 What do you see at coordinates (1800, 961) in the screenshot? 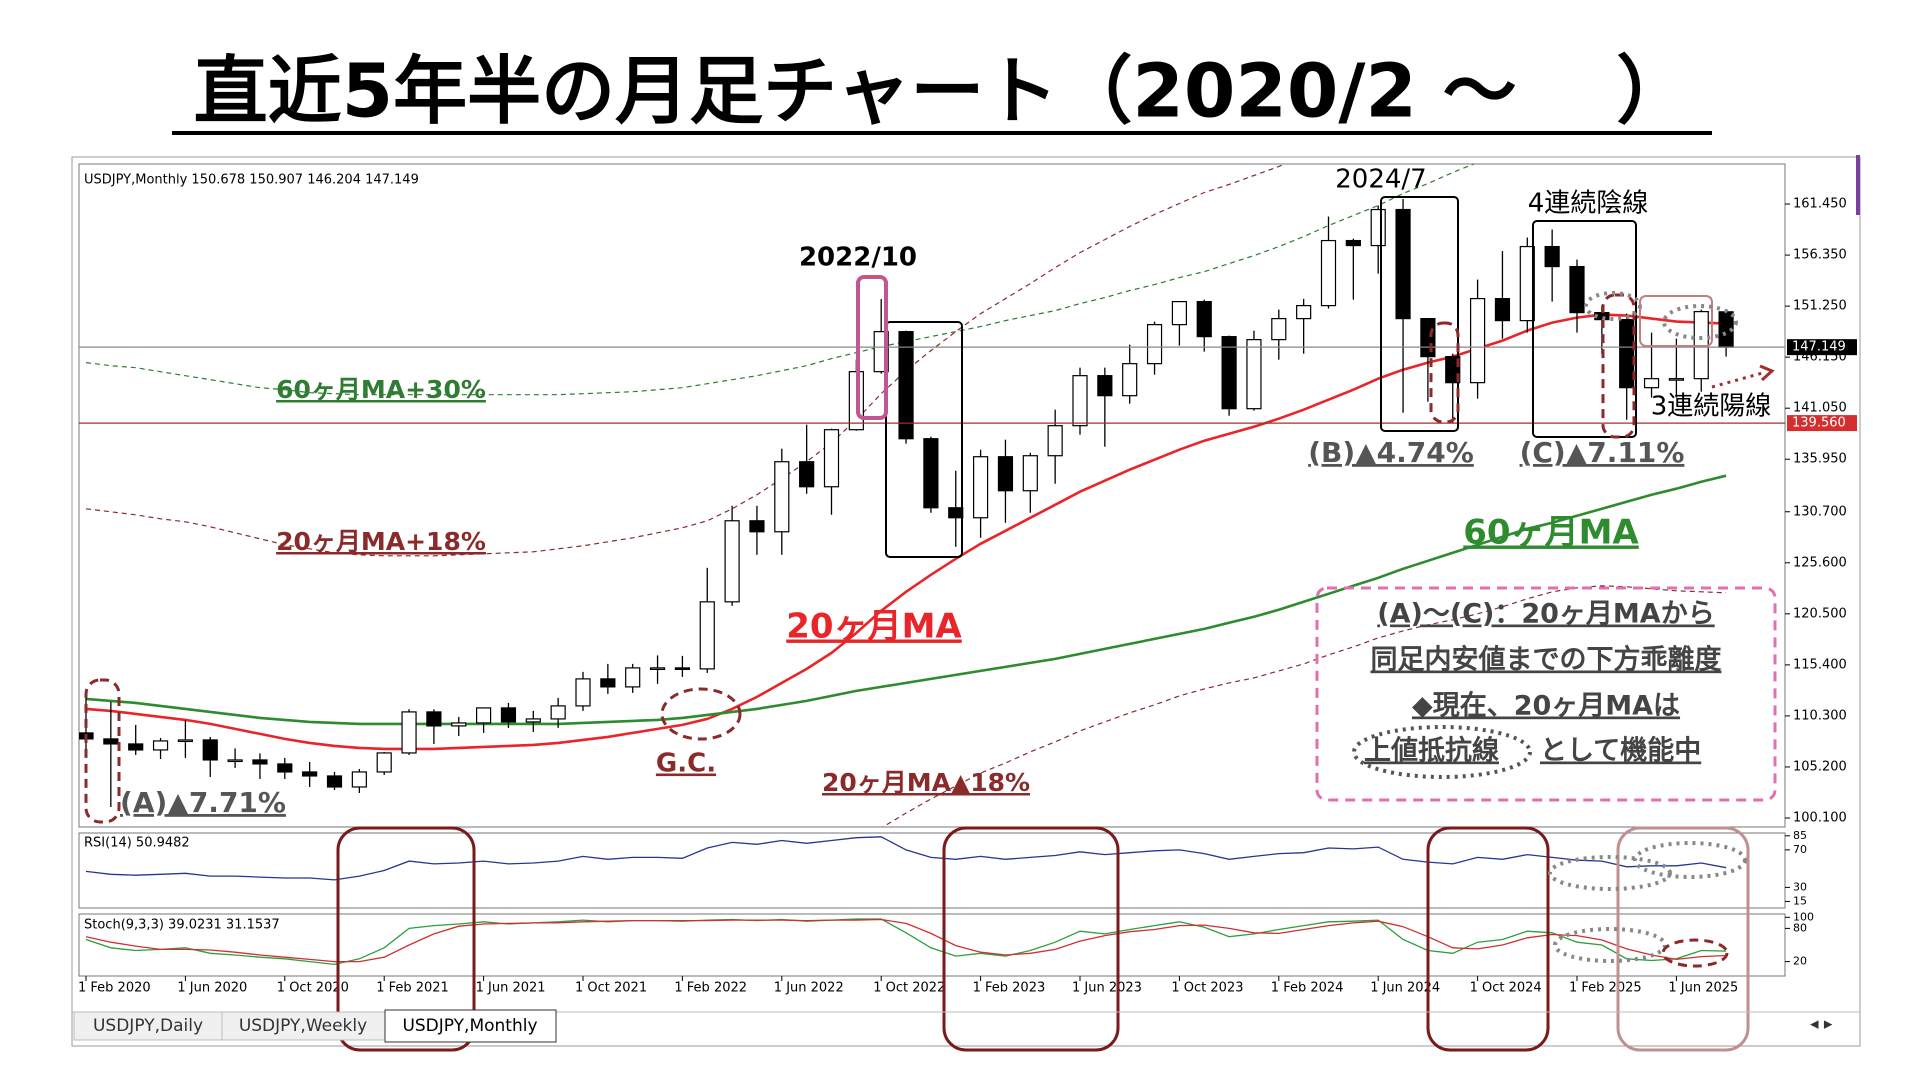
I see `y-tick-label: 20` at bounding box center [1800, 961].